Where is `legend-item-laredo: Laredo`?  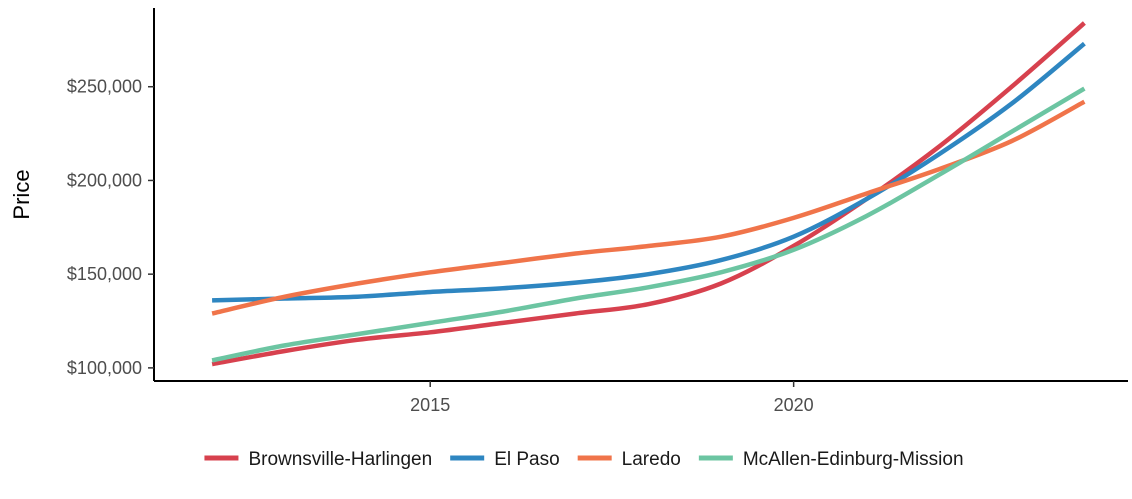 legend-item-laredo: Laredo is located at coordinates (629, 459).